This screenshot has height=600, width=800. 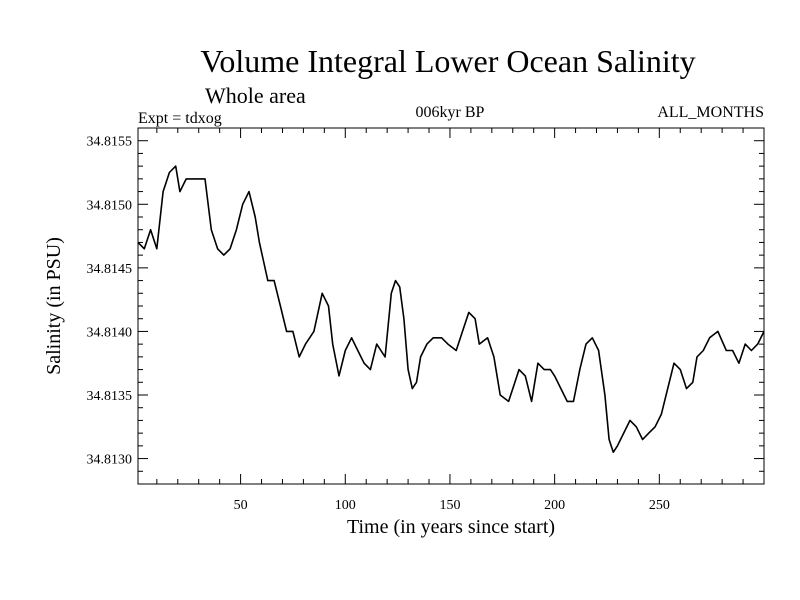 I want to click on x-tick-label: 250, so click(x=659, y=505).